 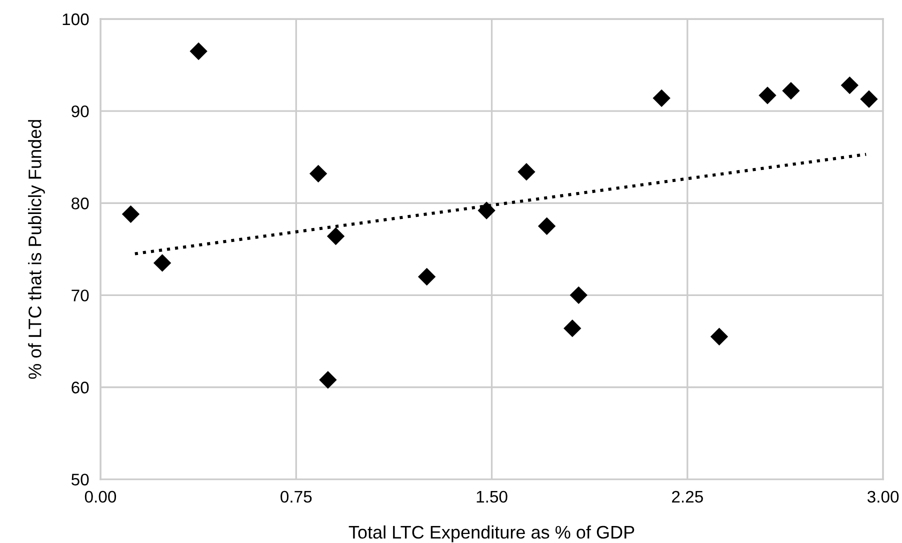 What do you see at coordinates (883, 496) in the screenshot?
I see `x-tick-label: 3.00` at bounding box center [883, 496].